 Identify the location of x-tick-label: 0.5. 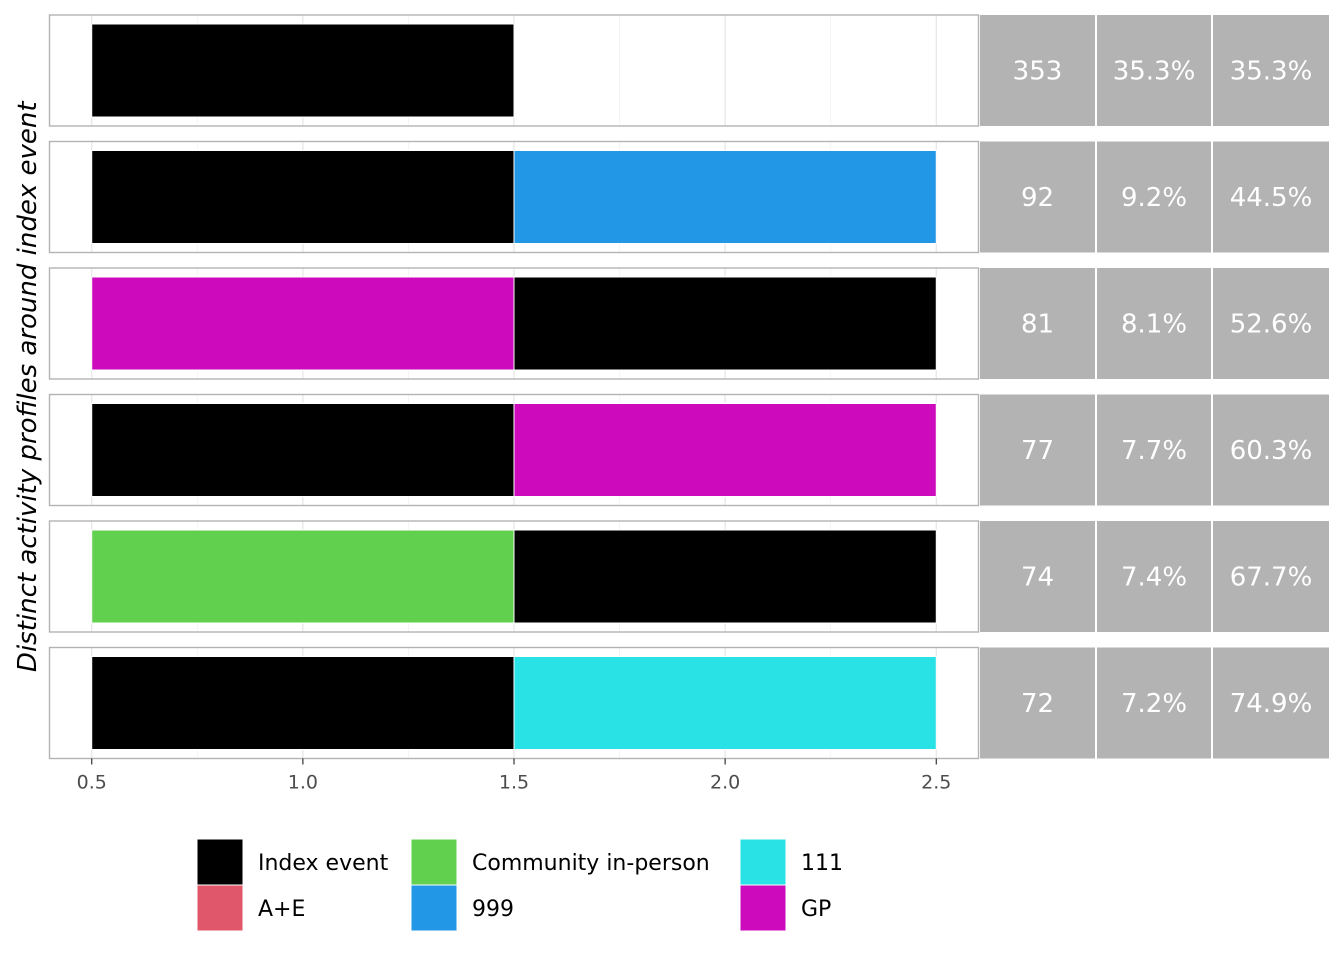
(92, 783).